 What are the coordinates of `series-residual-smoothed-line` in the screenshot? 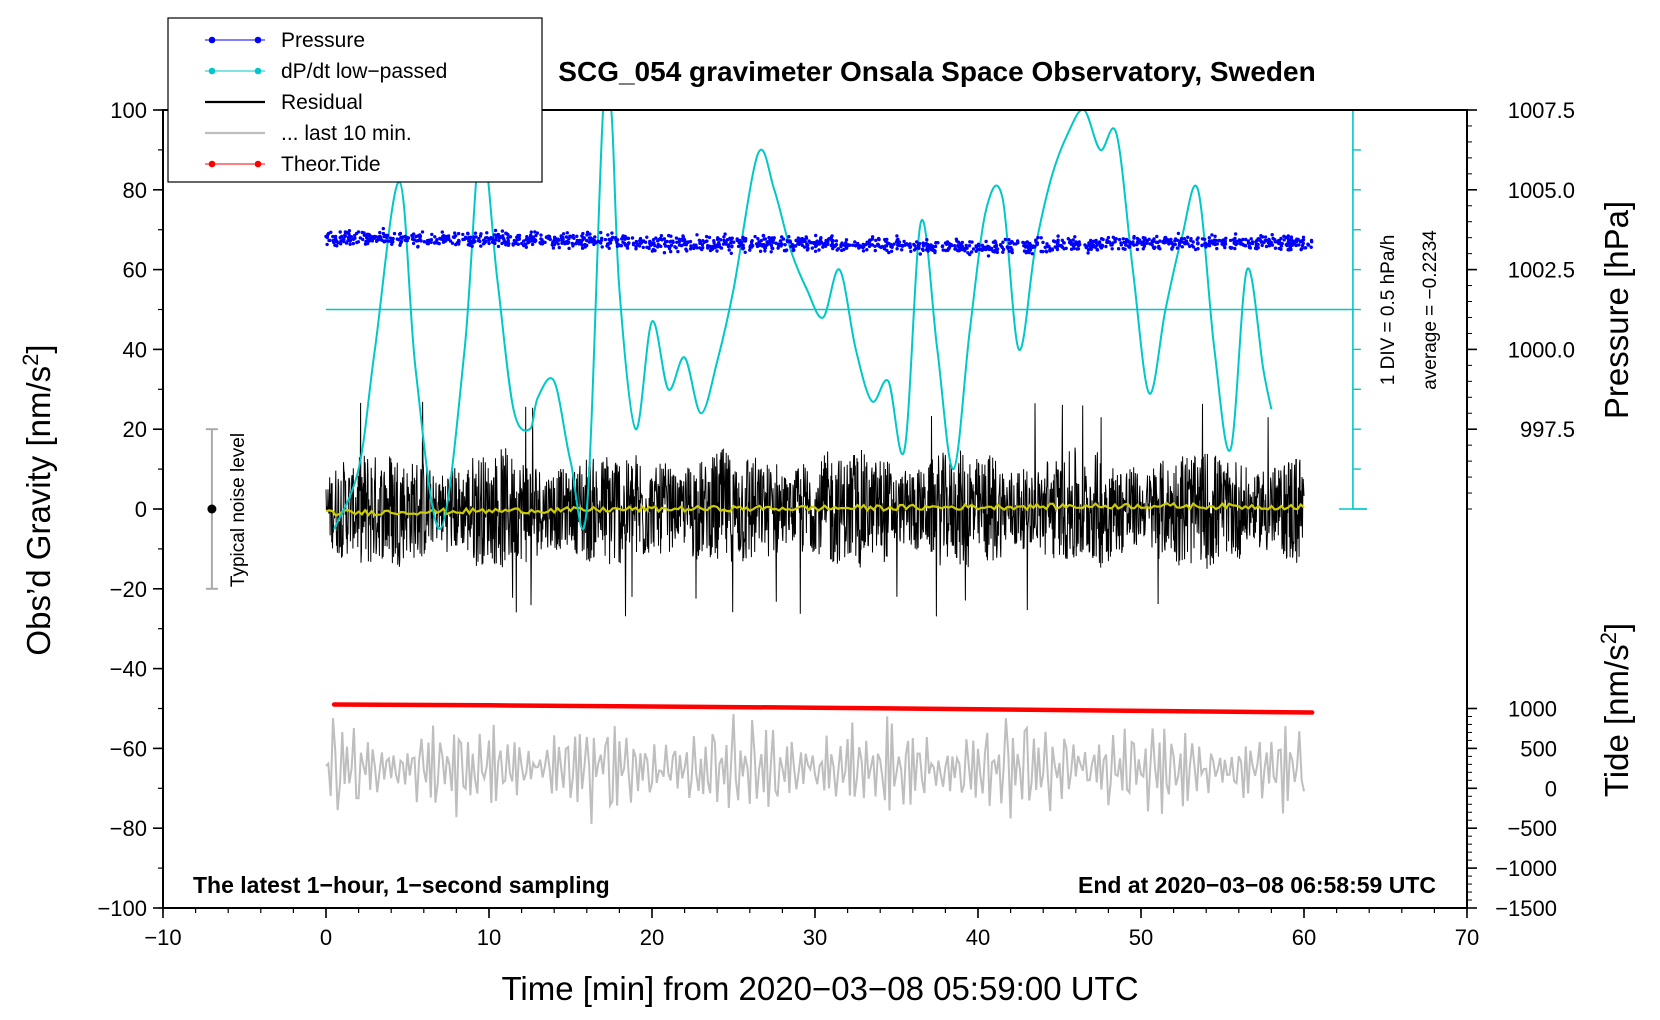 It's located at (815, 509).